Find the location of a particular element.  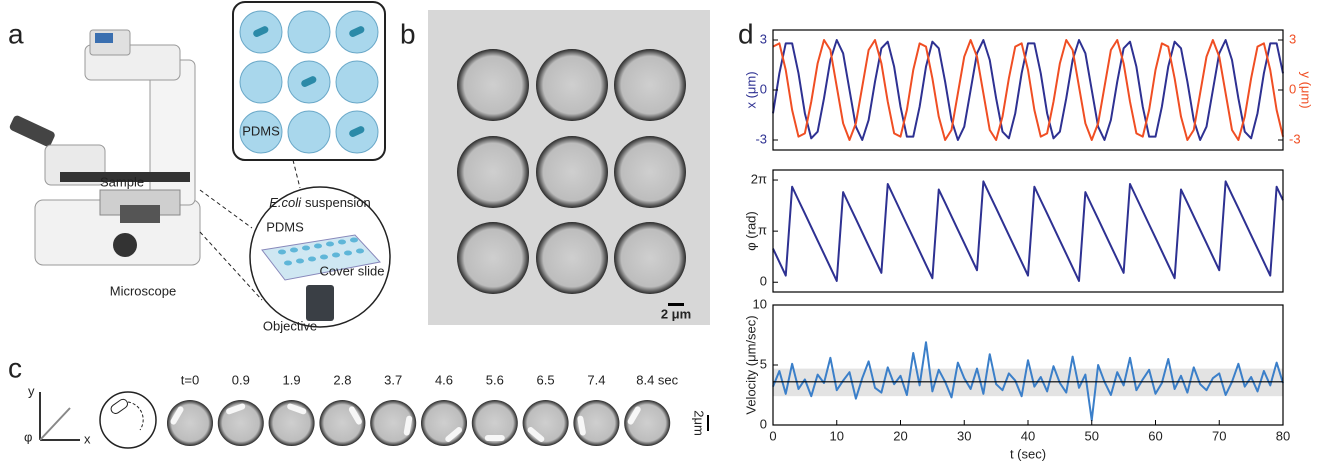

axis-y-label: y is located at coordinates (31, 390).